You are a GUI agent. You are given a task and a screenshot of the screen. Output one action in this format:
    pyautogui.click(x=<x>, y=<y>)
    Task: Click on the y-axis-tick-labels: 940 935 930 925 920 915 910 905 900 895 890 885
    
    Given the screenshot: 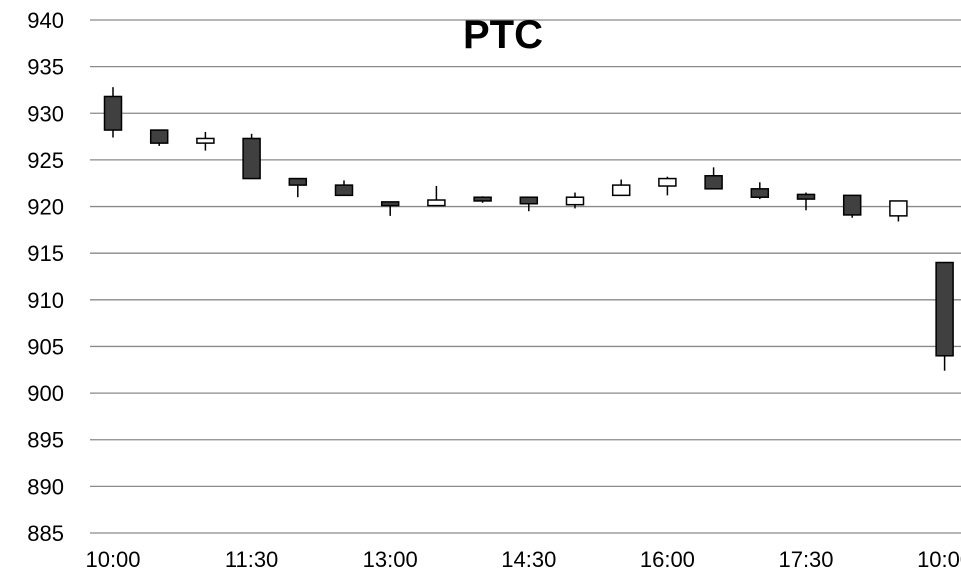 What is the action you would take?
    pyautogui.click(x=45, y=277)
    